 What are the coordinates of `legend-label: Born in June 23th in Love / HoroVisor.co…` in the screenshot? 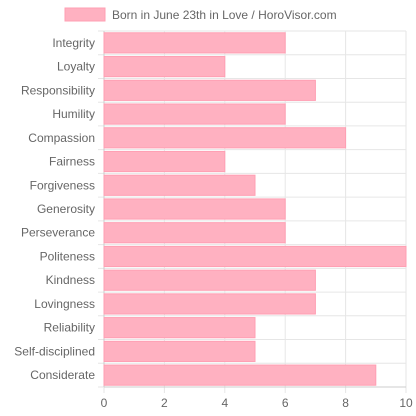 It's located at (224, 15).